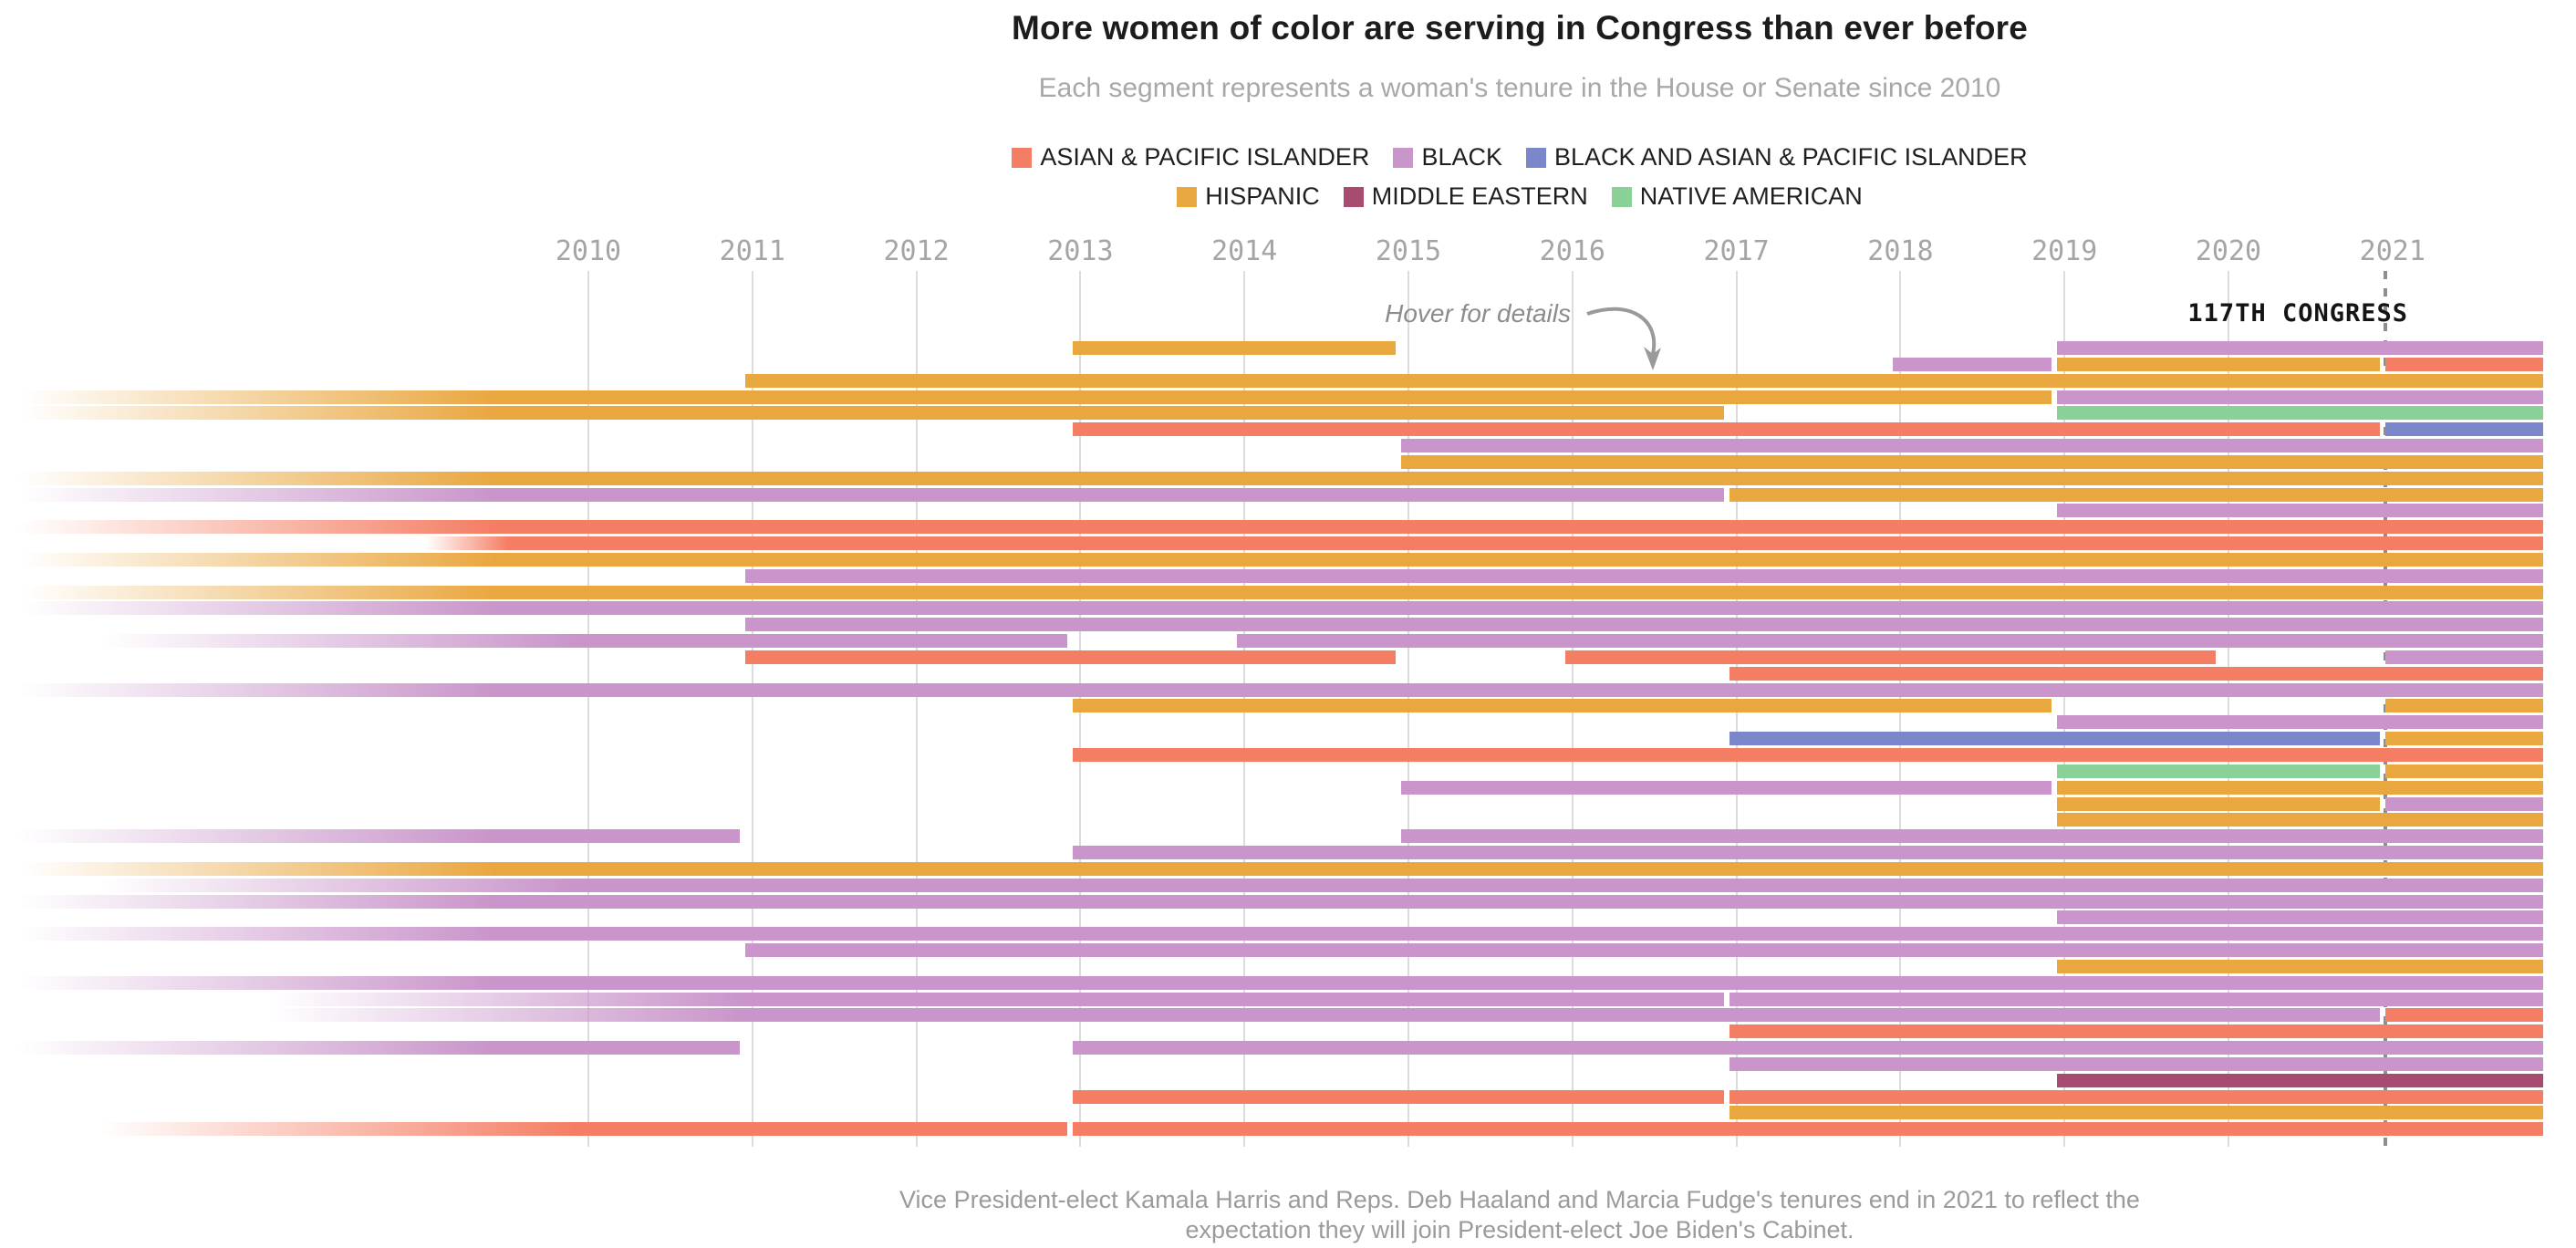  I want to click on legend-label: BLACK, so click(1461, 157).